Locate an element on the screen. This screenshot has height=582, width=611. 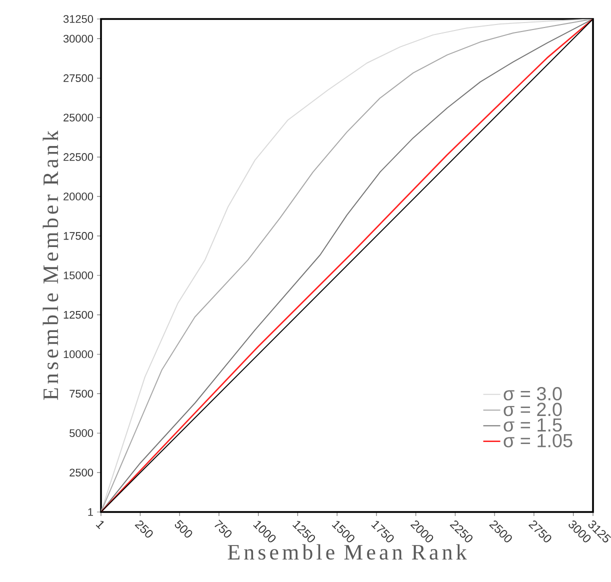
y-tick-label: 22500 is located at coordinates (79, 157).